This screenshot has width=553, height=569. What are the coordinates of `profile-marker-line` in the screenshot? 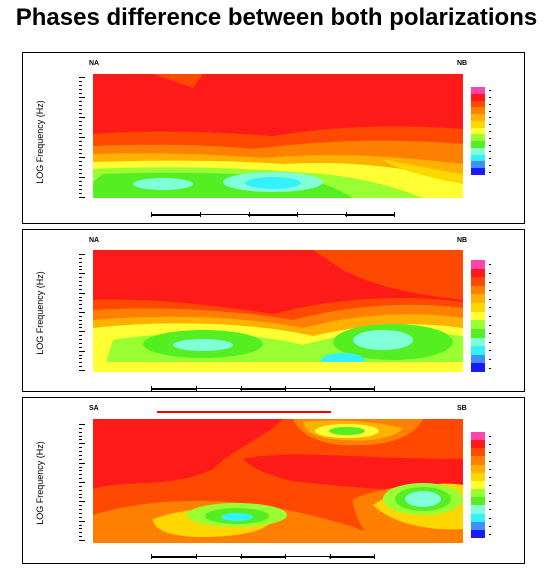 It's located at (244, 412).